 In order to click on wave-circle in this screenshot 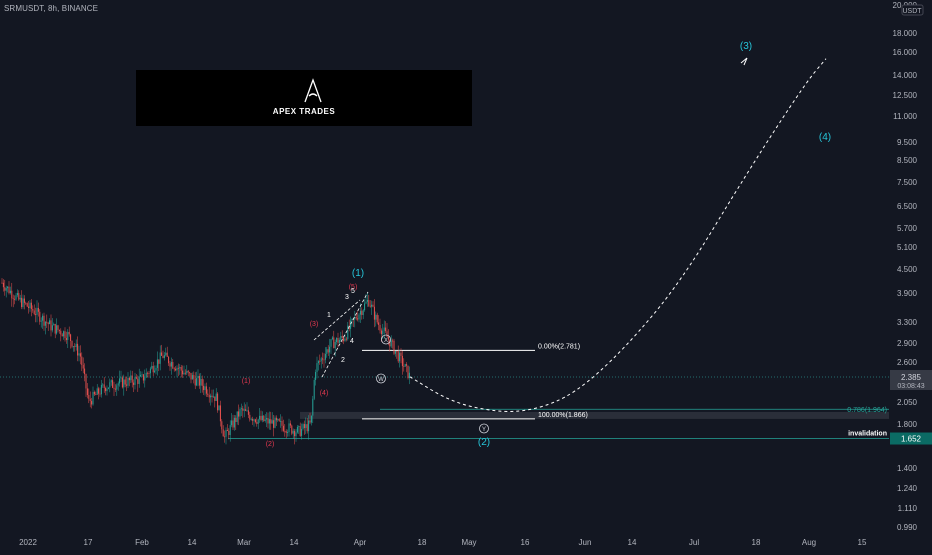, I will do `click(381, 378)`.